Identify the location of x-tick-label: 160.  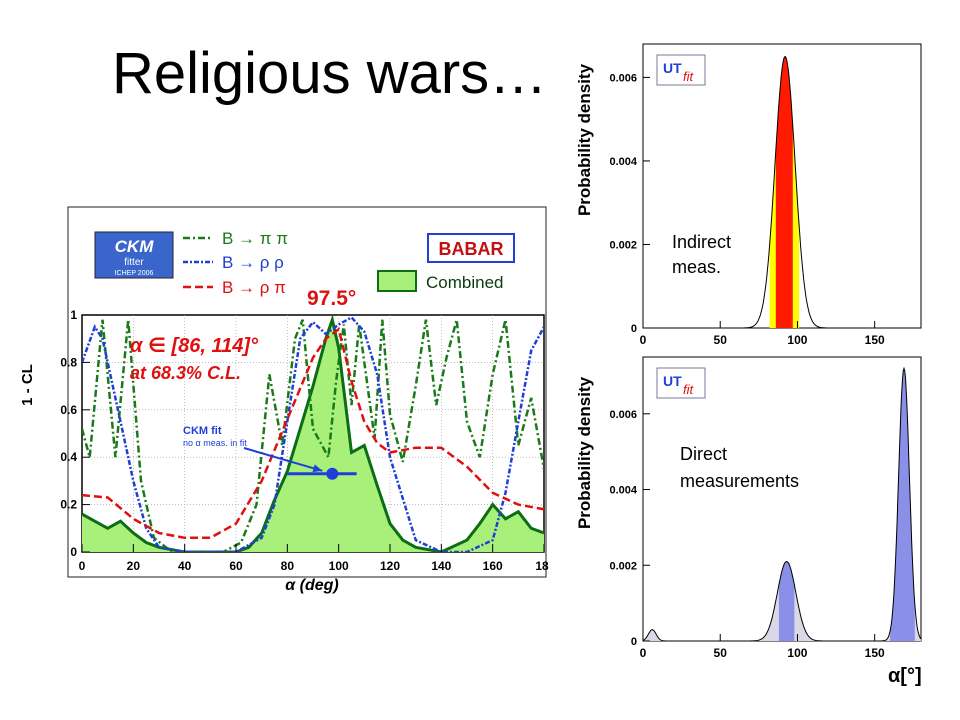
(493, 566).